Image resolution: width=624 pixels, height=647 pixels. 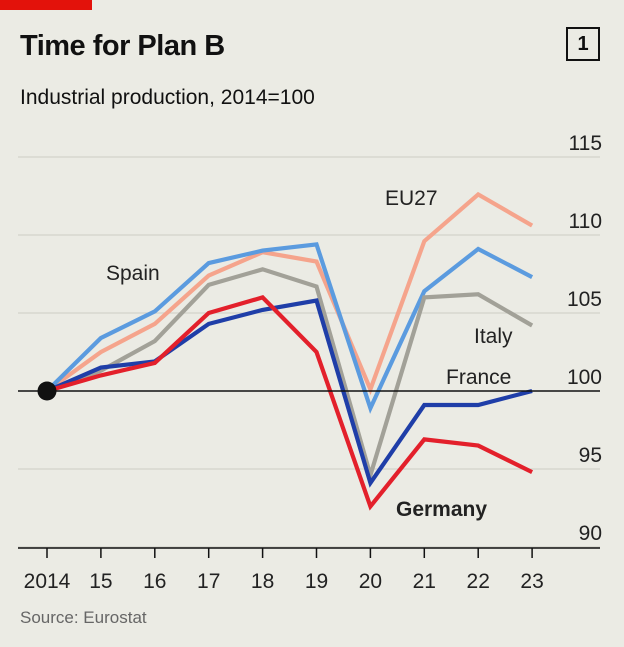 I want to click on y-tick-label: 100, so click(x=584, y=377).